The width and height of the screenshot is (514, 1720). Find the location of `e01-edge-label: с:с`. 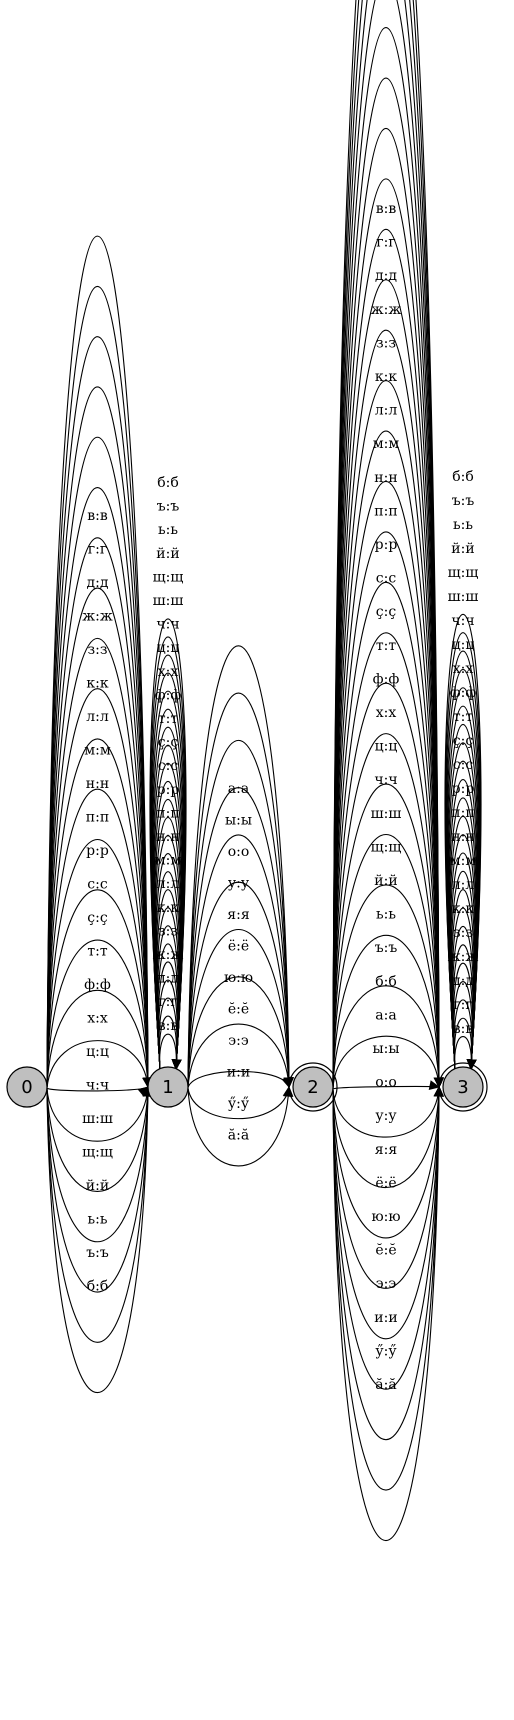

e01-edge-label: с:с is located at coordinates (97, 885).